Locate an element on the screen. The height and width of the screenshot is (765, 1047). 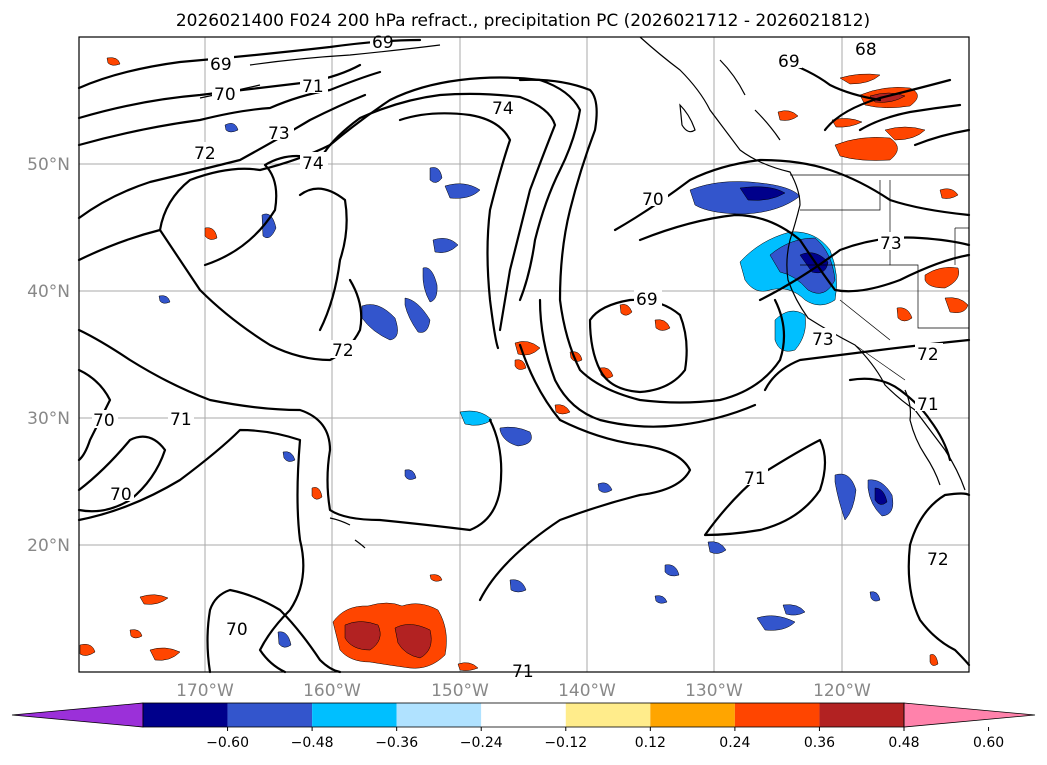
colorbar-tick-label: 0.24 is located at coordinates (734, 743).